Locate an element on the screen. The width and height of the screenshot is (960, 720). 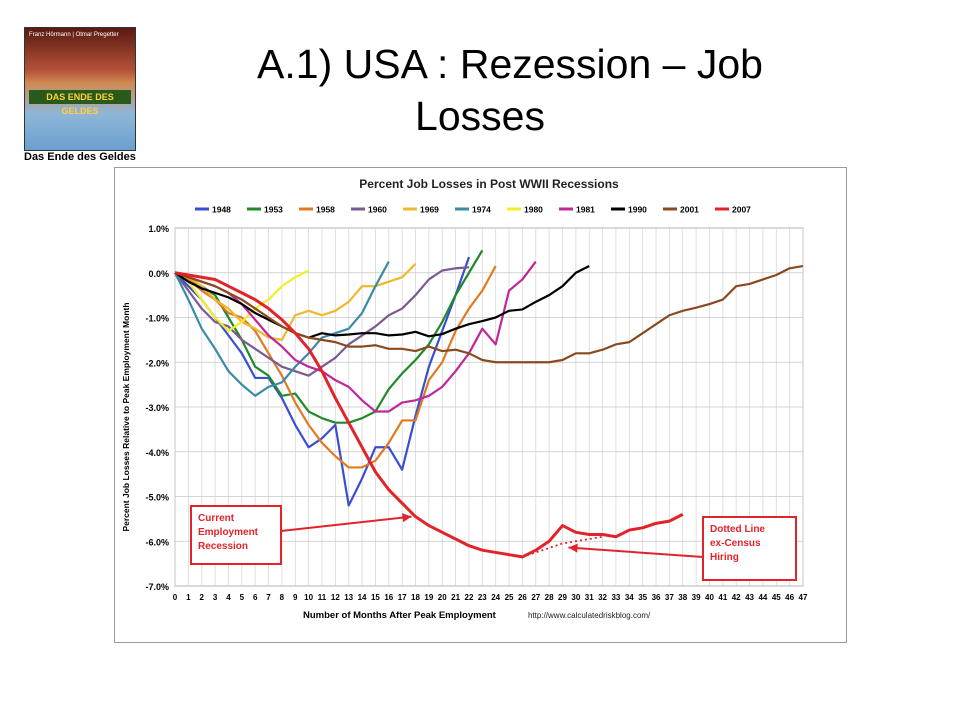
legend-label: 1974 is located at coordinates (481, 210).